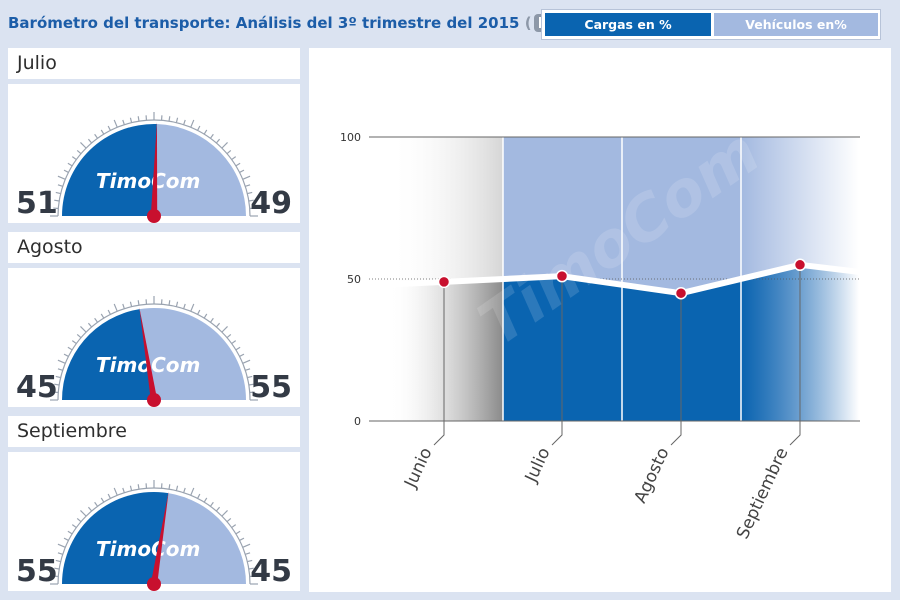 Image resolution: width=900 pixels, height=600 pixels. What do you see at coordinates (154, 431) in the screenshot?
I see `gauge-month-label: Septiembre` at bounding box center [154, 431].